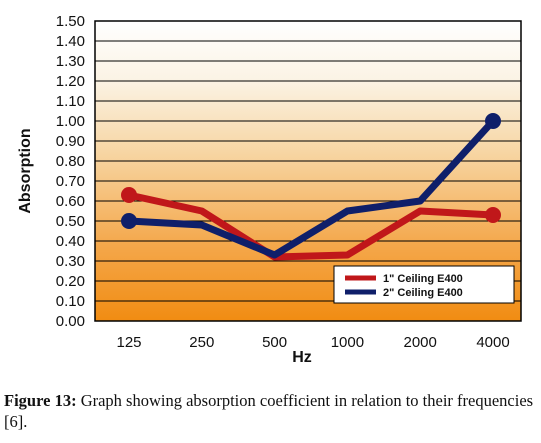 The width and height of the screenshot is (541, 443). What do you see at coordinates (40, 400) in the screenshot?
I see `caption-label: Figure 13:` at bounding box center [40, 400].